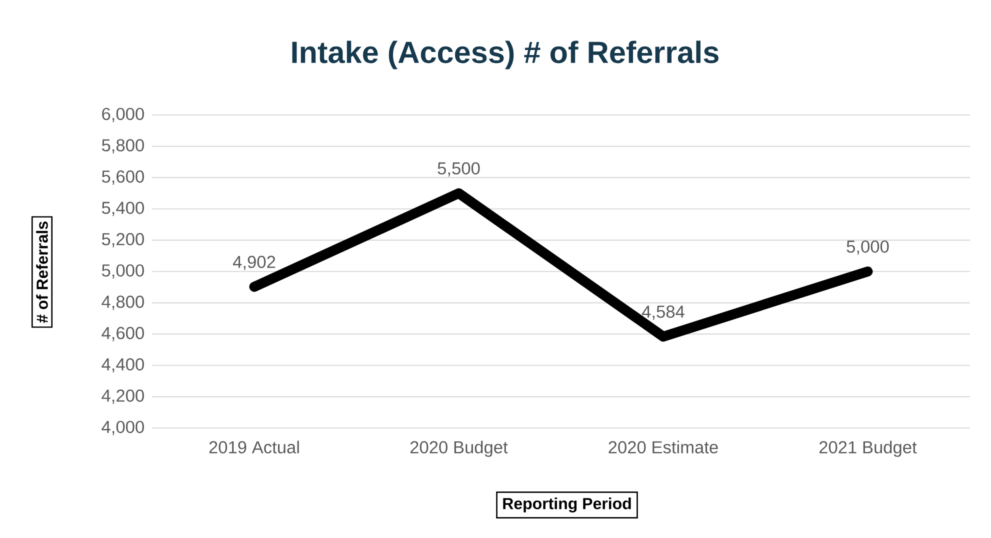  What do you see at coordinates (459, 169) in the screenshot?
I see `data-label: 5,500` at bounding box center [459, 169].